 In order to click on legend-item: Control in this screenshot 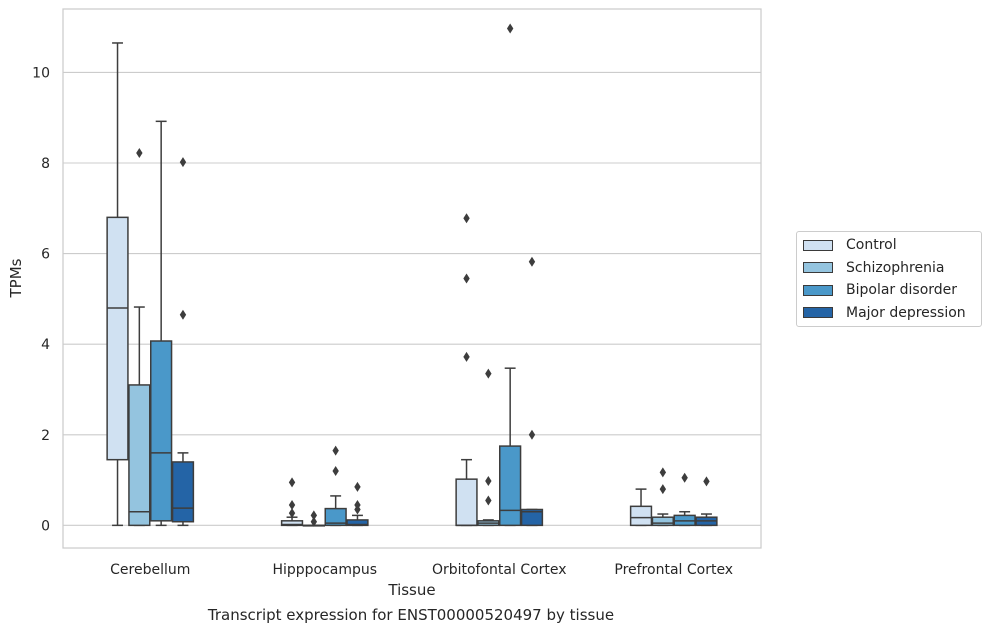, I will do `click(889, 245)`.